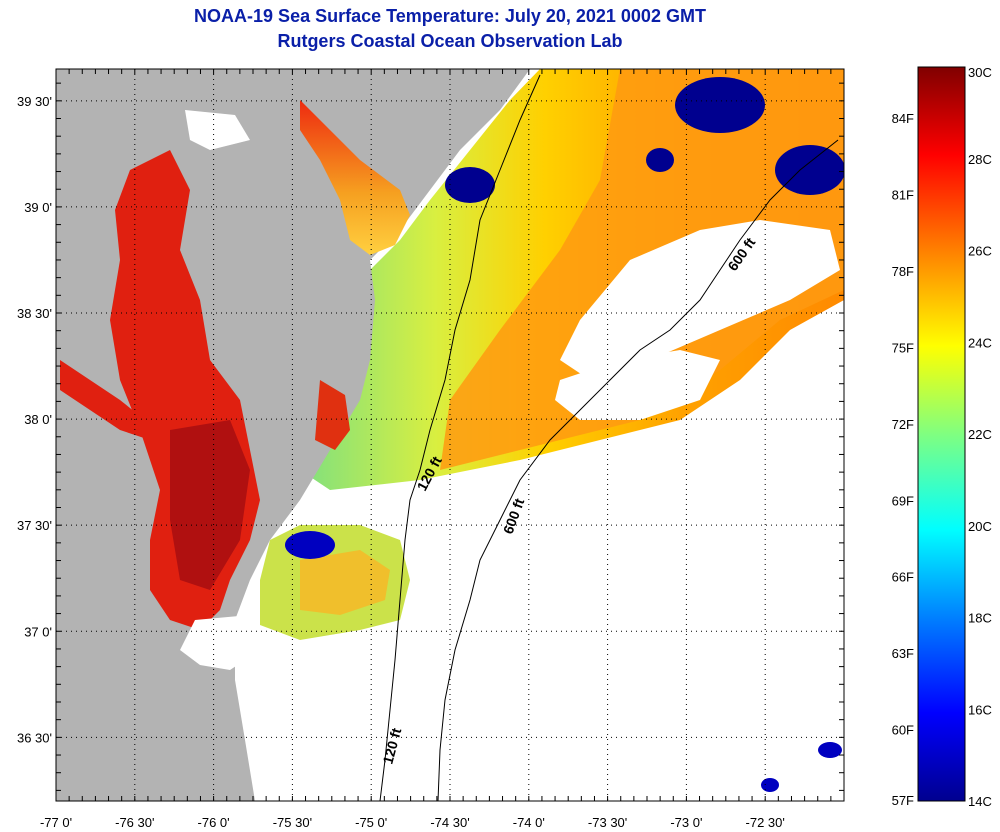 Image resolution: width=1000 pixels, height=832 pixels. I want to click on colorbar-fahrenheit-label: 84F, so click(903, 118).